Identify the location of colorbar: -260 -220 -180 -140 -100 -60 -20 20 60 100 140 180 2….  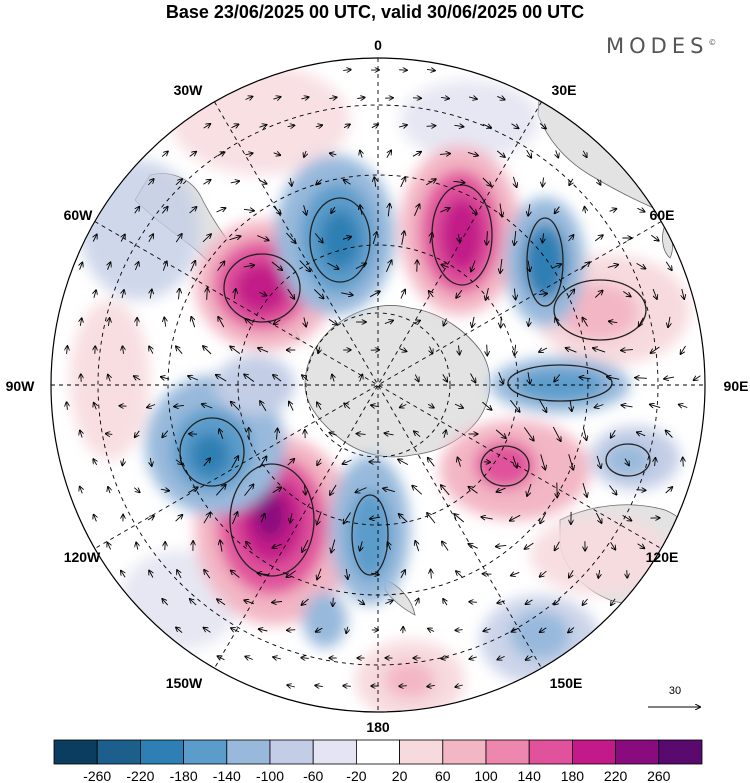
(378, 761).